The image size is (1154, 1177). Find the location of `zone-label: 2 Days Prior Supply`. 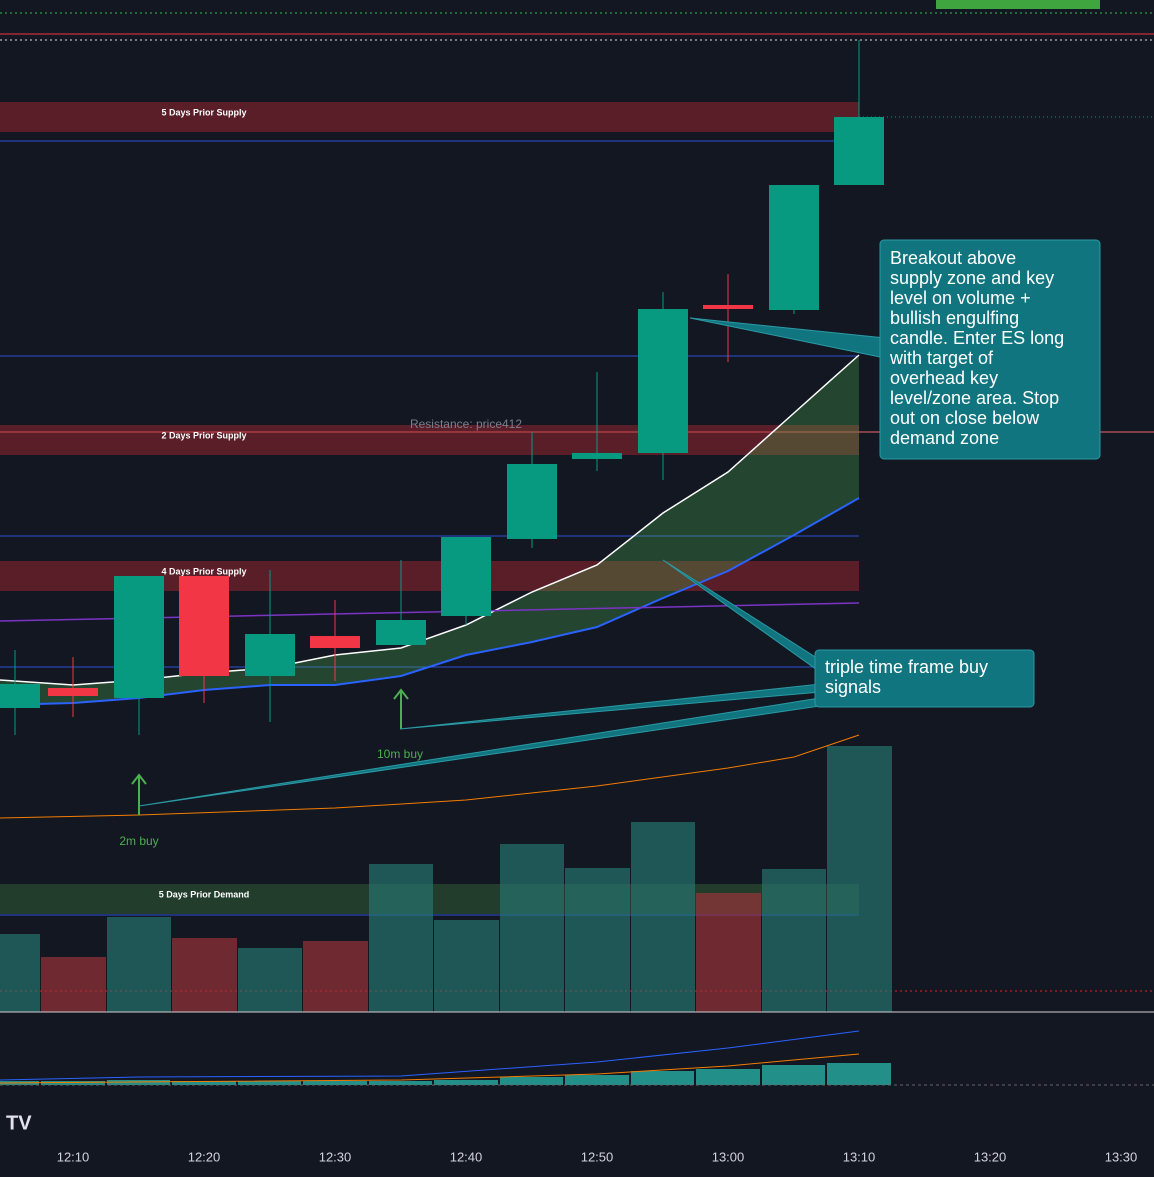

zone-label: 2 Days Prior Supply is located at coordinates (203, 435).